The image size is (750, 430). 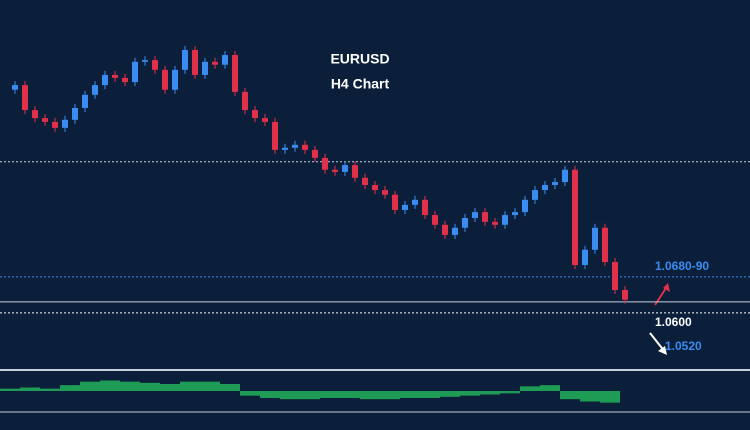 What do you see at coordinates (683, 346) in the screenshot?
I see `level-label: 1.0520` at bounding box center [683, 346].